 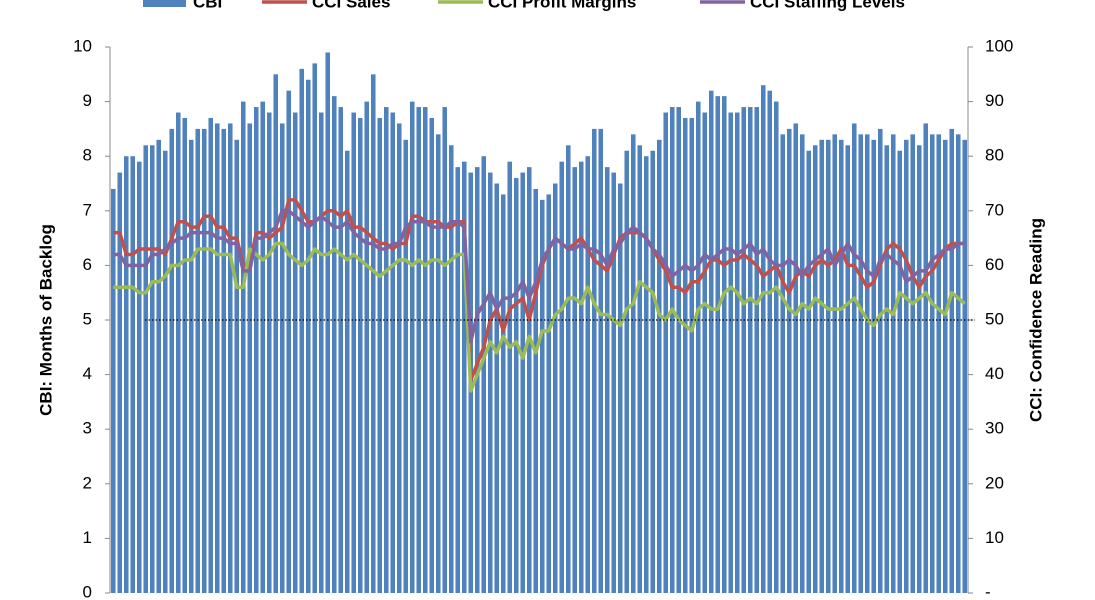 I want to click on y-tick-label: 1, so click(x=87, y=537).